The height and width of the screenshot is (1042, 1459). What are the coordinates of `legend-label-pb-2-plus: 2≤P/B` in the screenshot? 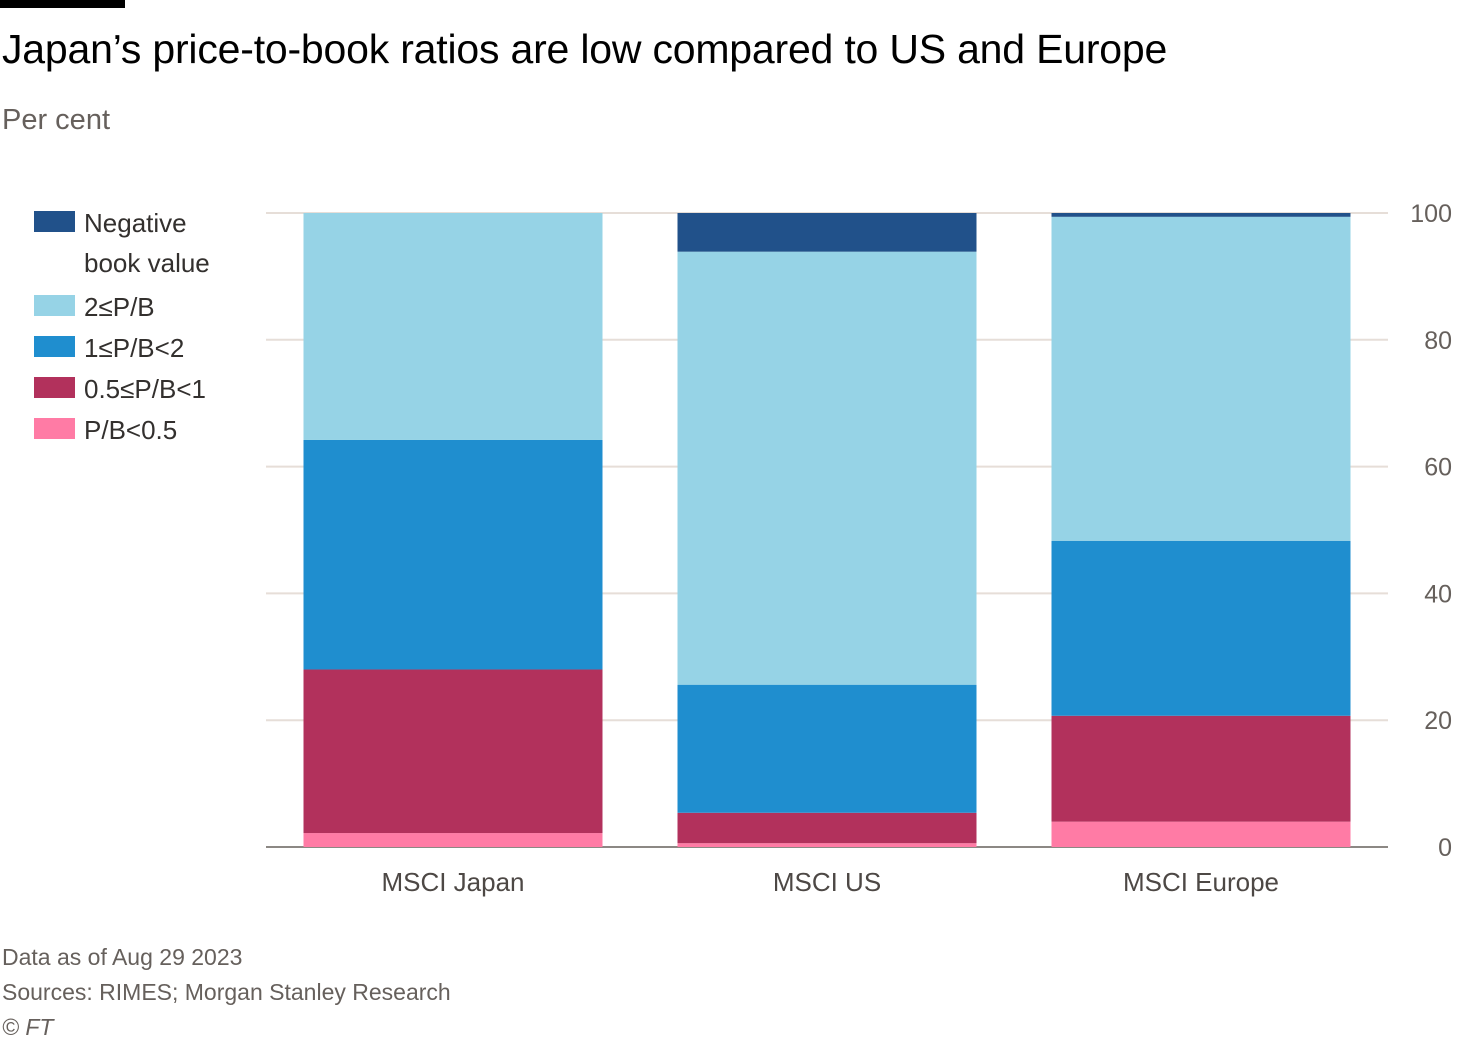 It's located at (119, 307).